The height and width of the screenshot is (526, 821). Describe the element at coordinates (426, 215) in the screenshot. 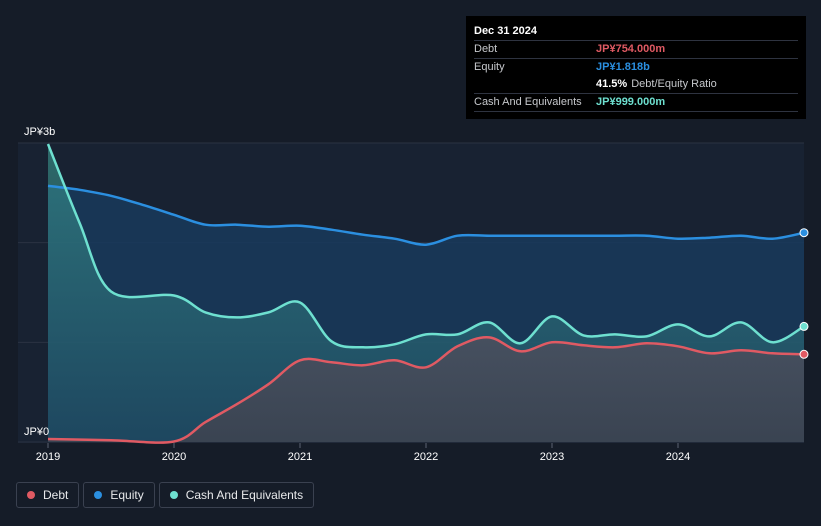

I see `equity-line` at that location.